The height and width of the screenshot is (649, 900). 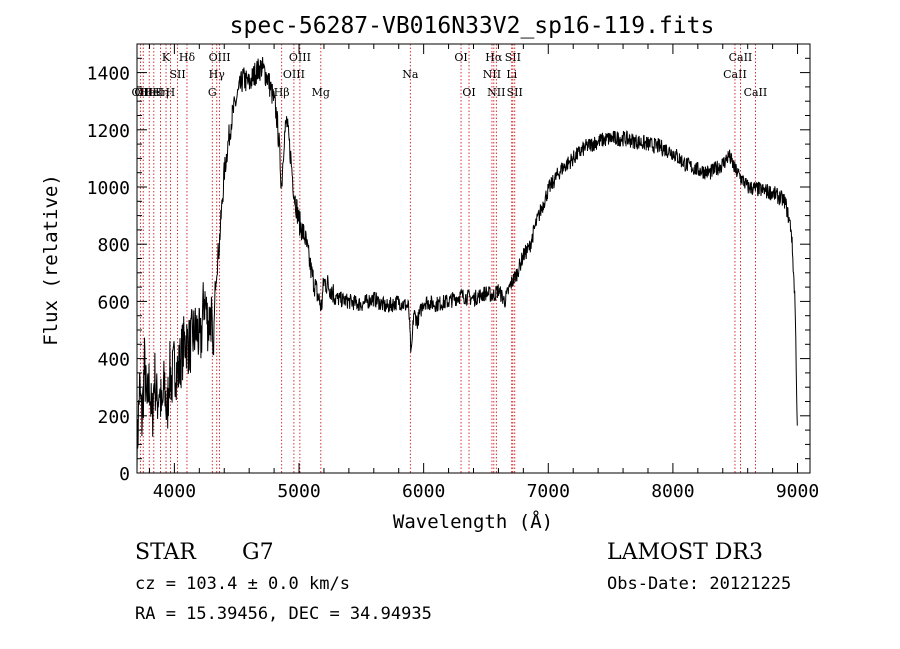 What do you see at coordinates (494, 57) in the screenshot?
I see `line-marker-label: Hα` at bounding box center [494, 57].